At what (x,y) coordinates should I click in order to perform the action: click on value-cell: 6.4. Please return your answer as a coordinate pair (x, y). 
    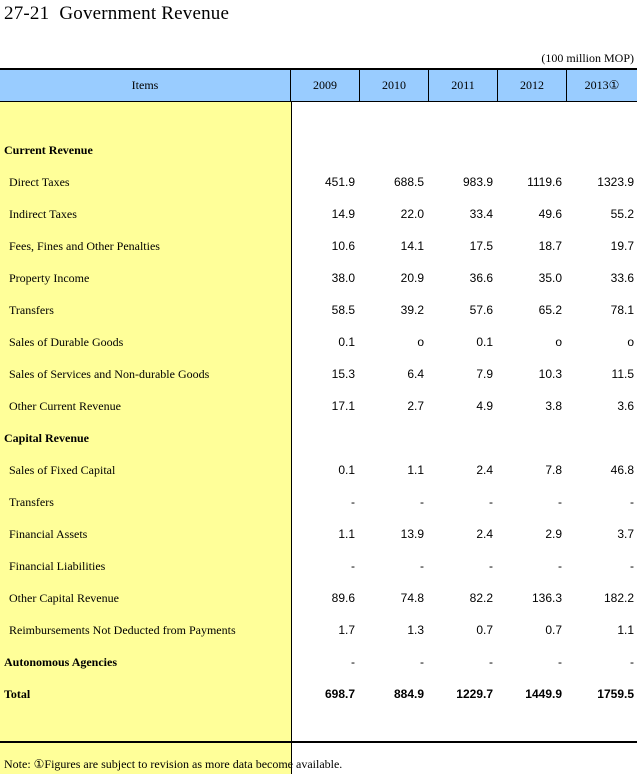
    Looking at the image, I should click on (415, 374).